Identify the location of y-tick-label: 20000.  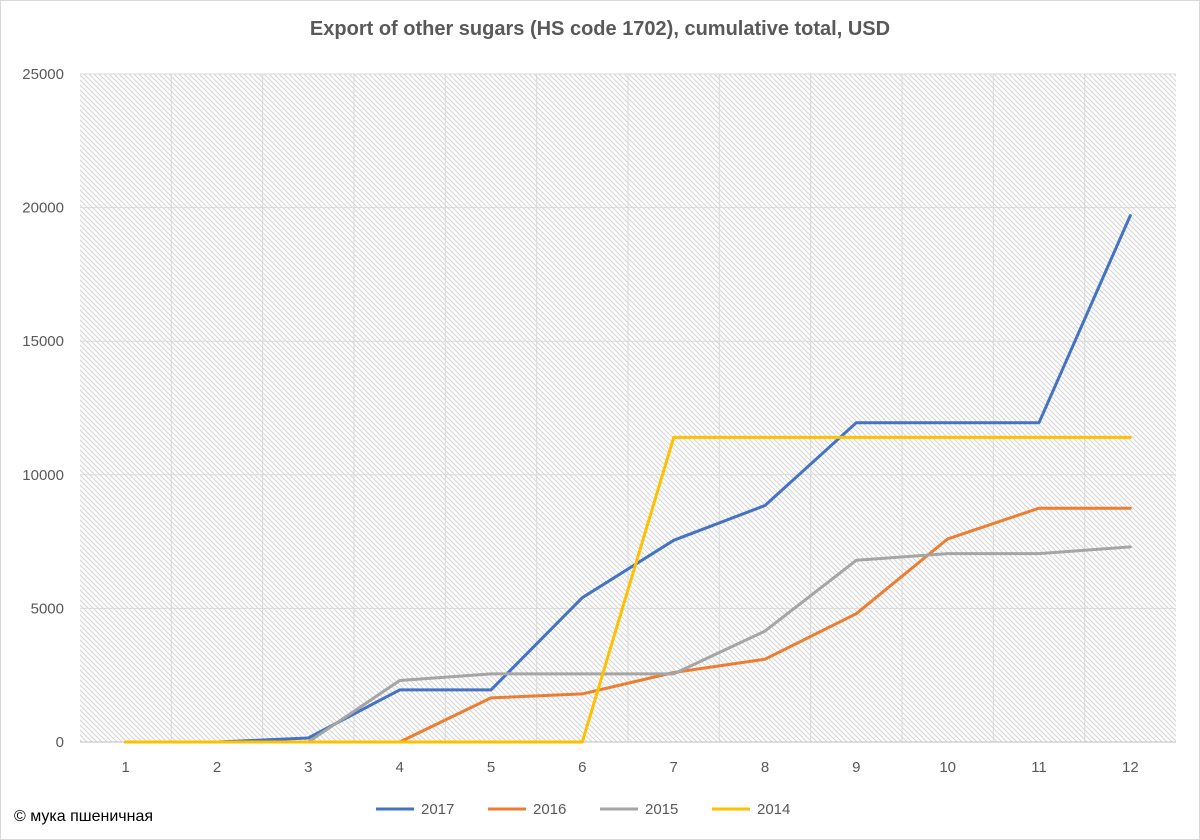
(43, 208).